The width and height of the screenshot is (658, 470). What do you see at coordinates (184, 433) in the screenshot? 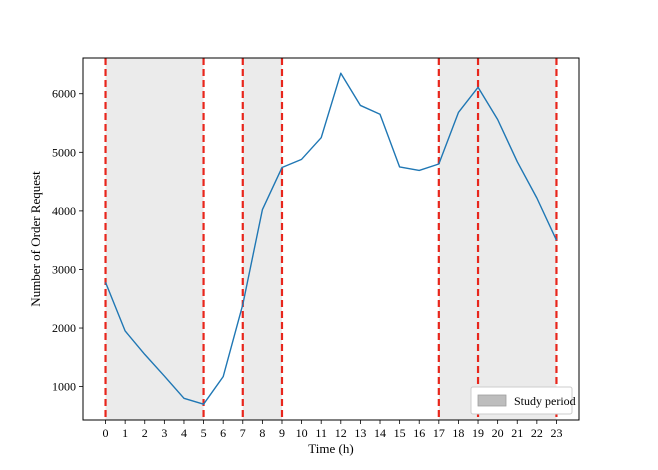
I see `x-tick-label-4: 4` at bounding box center [184, 433].